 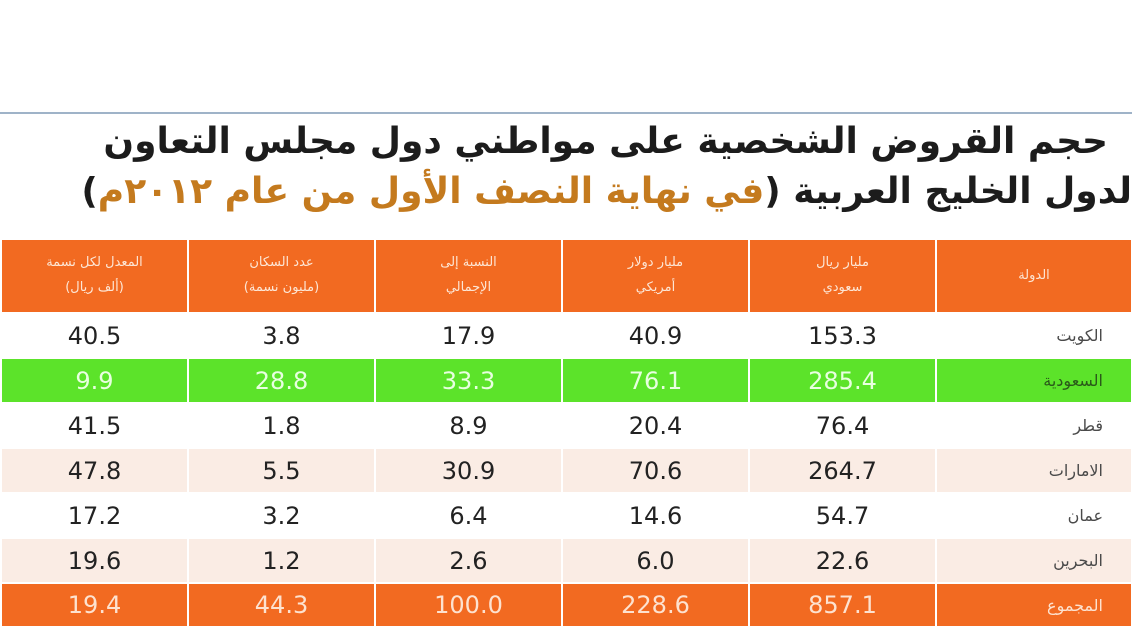 What do you see at coordinates (281, 425) in the screenshot?
I see `cell-population: 1.8` at bounding box center [281, 425].